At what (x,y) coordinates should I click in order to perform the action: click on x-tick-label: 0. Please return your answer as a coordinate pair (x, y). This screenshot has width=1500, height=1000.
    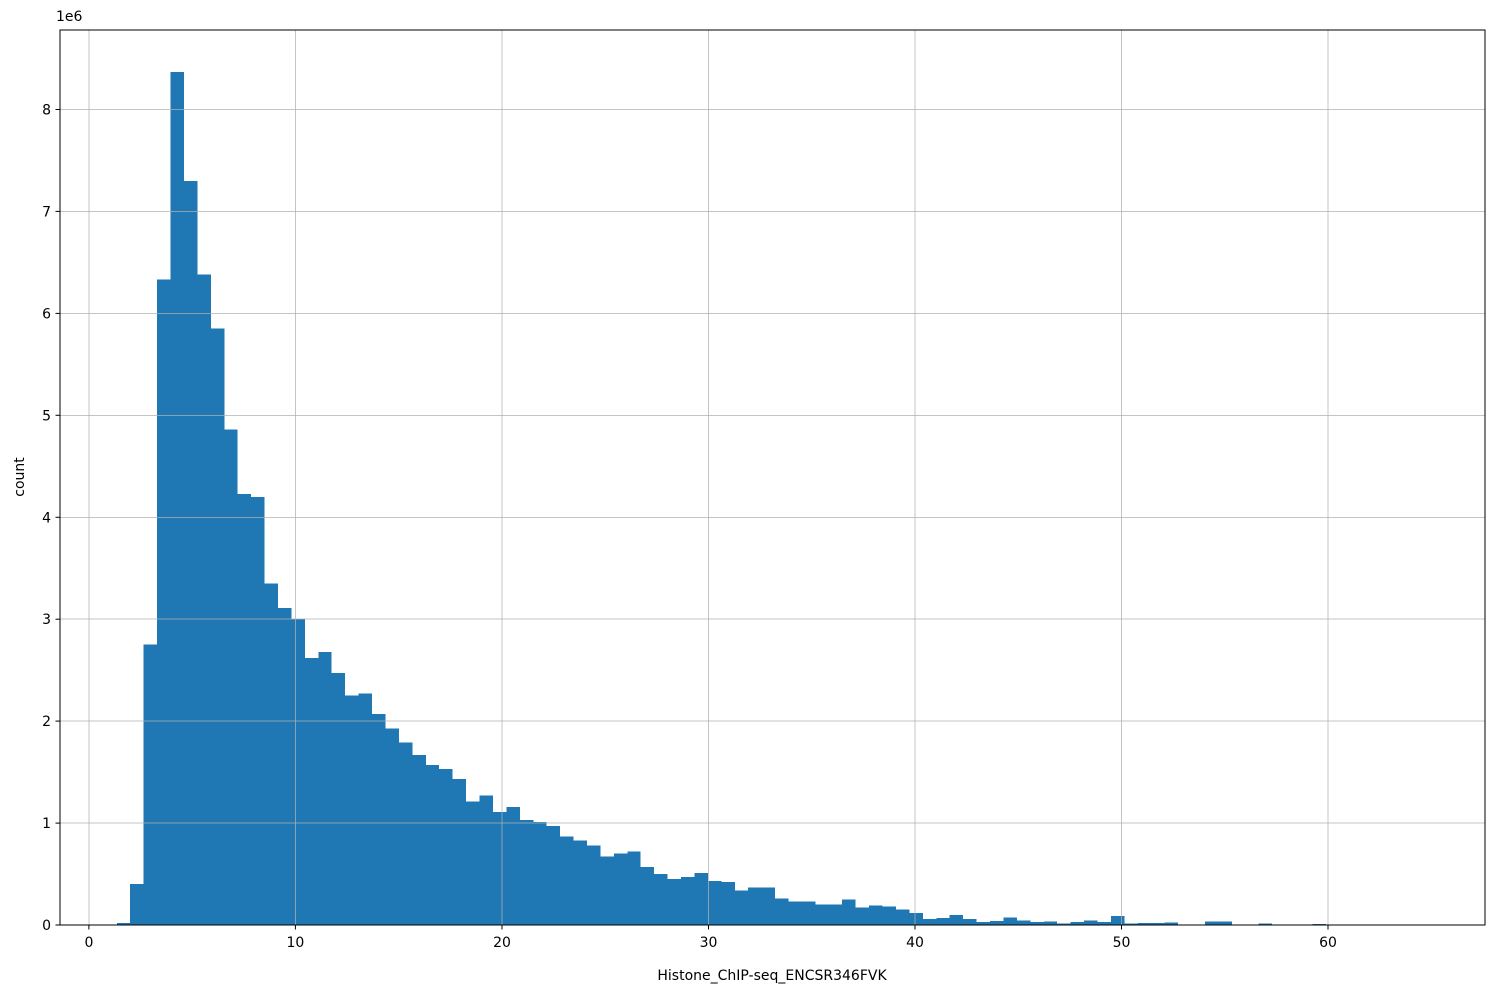
    Looking at the image, I should click on (88, 943).